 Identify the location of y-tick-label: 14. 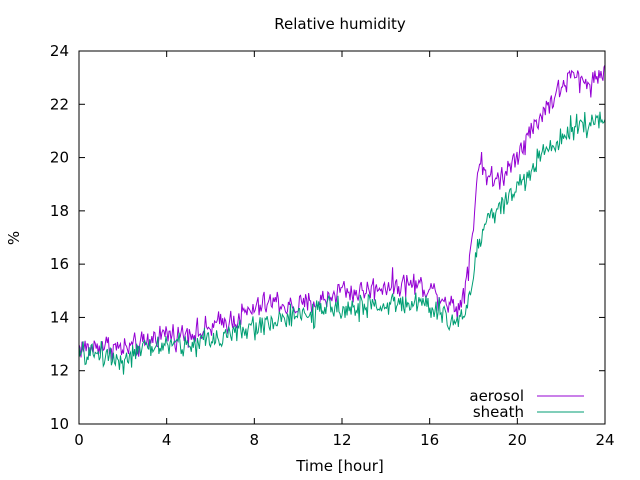
(59, 317).